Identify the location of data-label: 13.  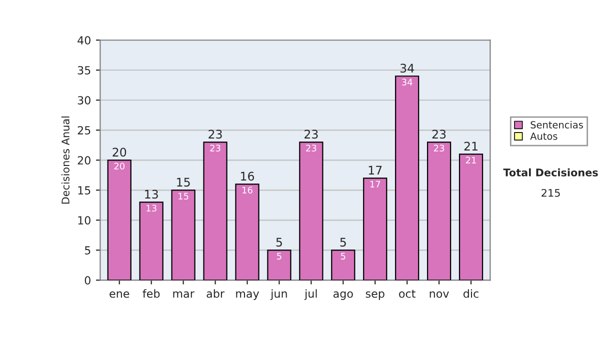
(151, 208).